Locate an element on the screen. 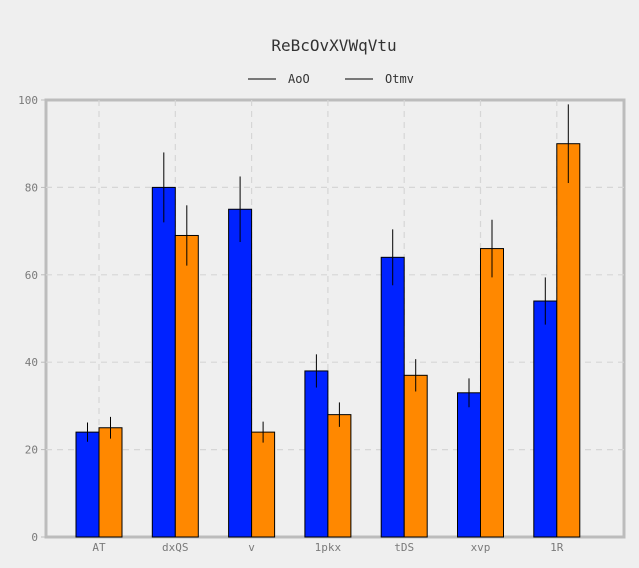 The width and height of the screenshot is (639, 568). y-tick-label: 40 is located at coordinates (31, 362).